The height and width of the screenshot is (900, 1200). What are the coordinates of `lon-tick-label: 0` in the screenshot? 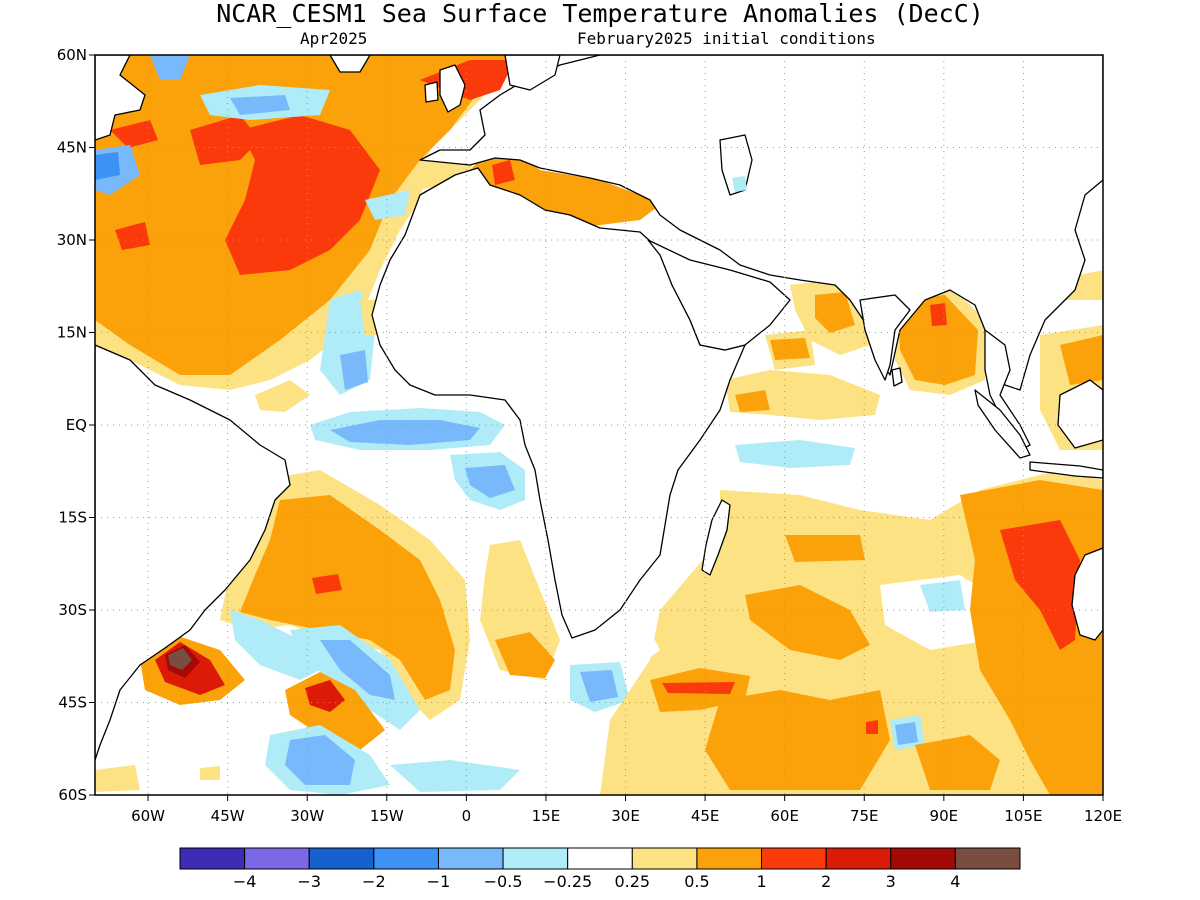 It's located at (467, 816).